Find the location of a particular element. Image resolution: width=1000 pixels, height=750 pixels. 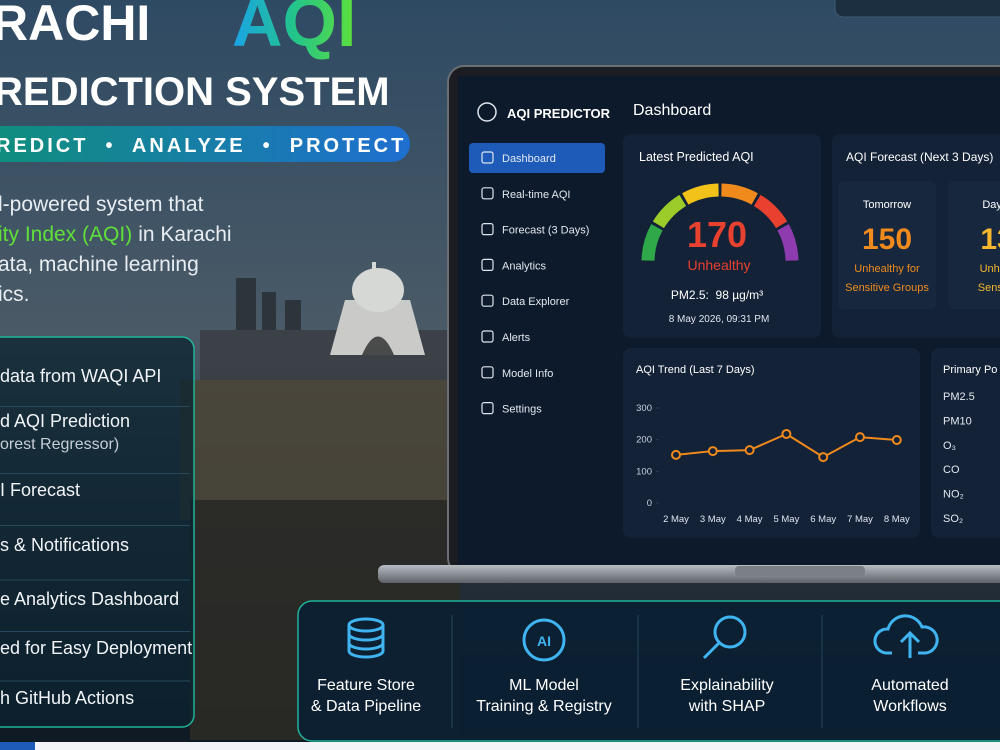

y-tick-label: 300 is located at coordinates (644, 408).